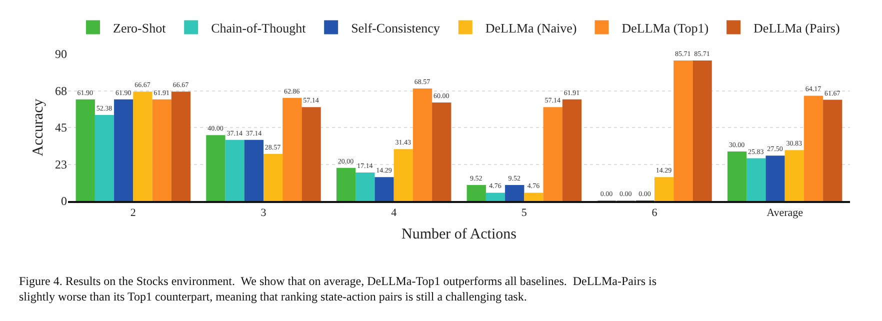 The height and width of the screenshot is (321, 882). What do you see at coordinates (38, 127) in the screenshot?
I see `y-axis-title: Accuracy` at bounding box center [38, 127].